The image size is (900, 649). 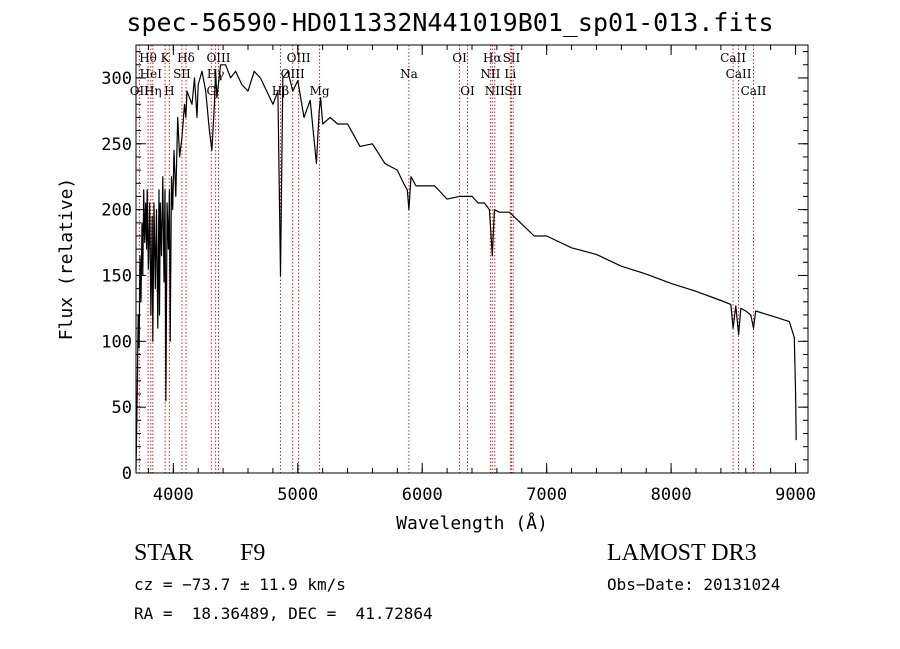 I want to click on spectral-subclass: F9, so click(x=253, y=553).